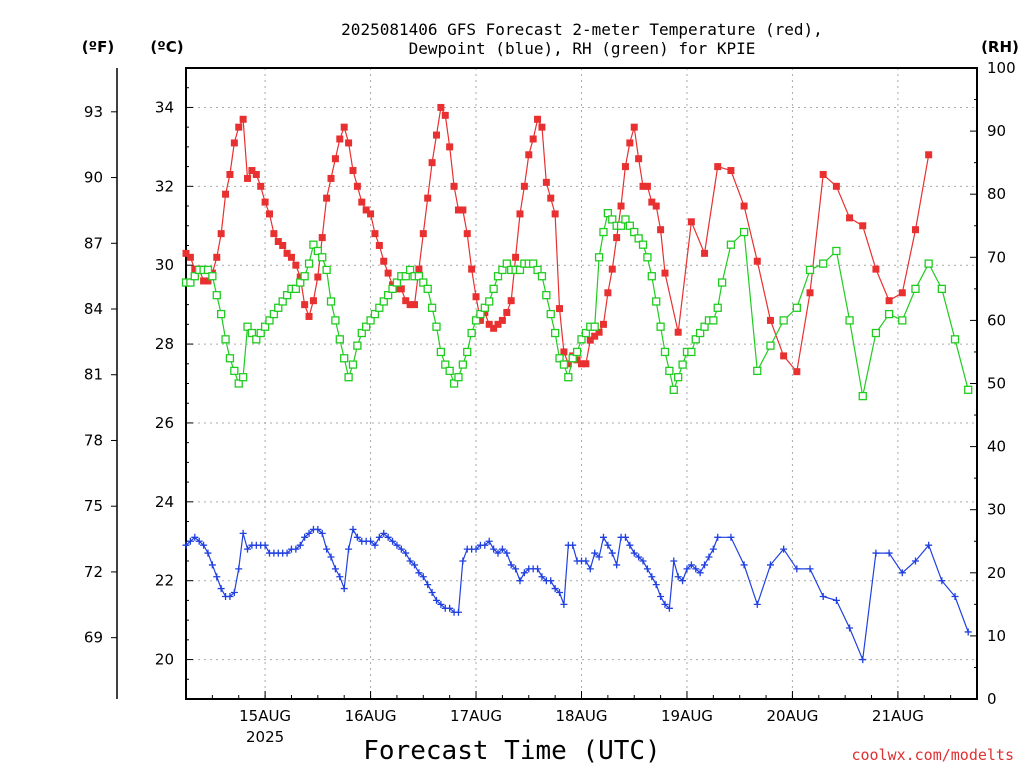 The image size is (1024, 768). Describe the element at coordinates (996, 447) in the screenshot. I see `rh-tick-label: 40` at that location.